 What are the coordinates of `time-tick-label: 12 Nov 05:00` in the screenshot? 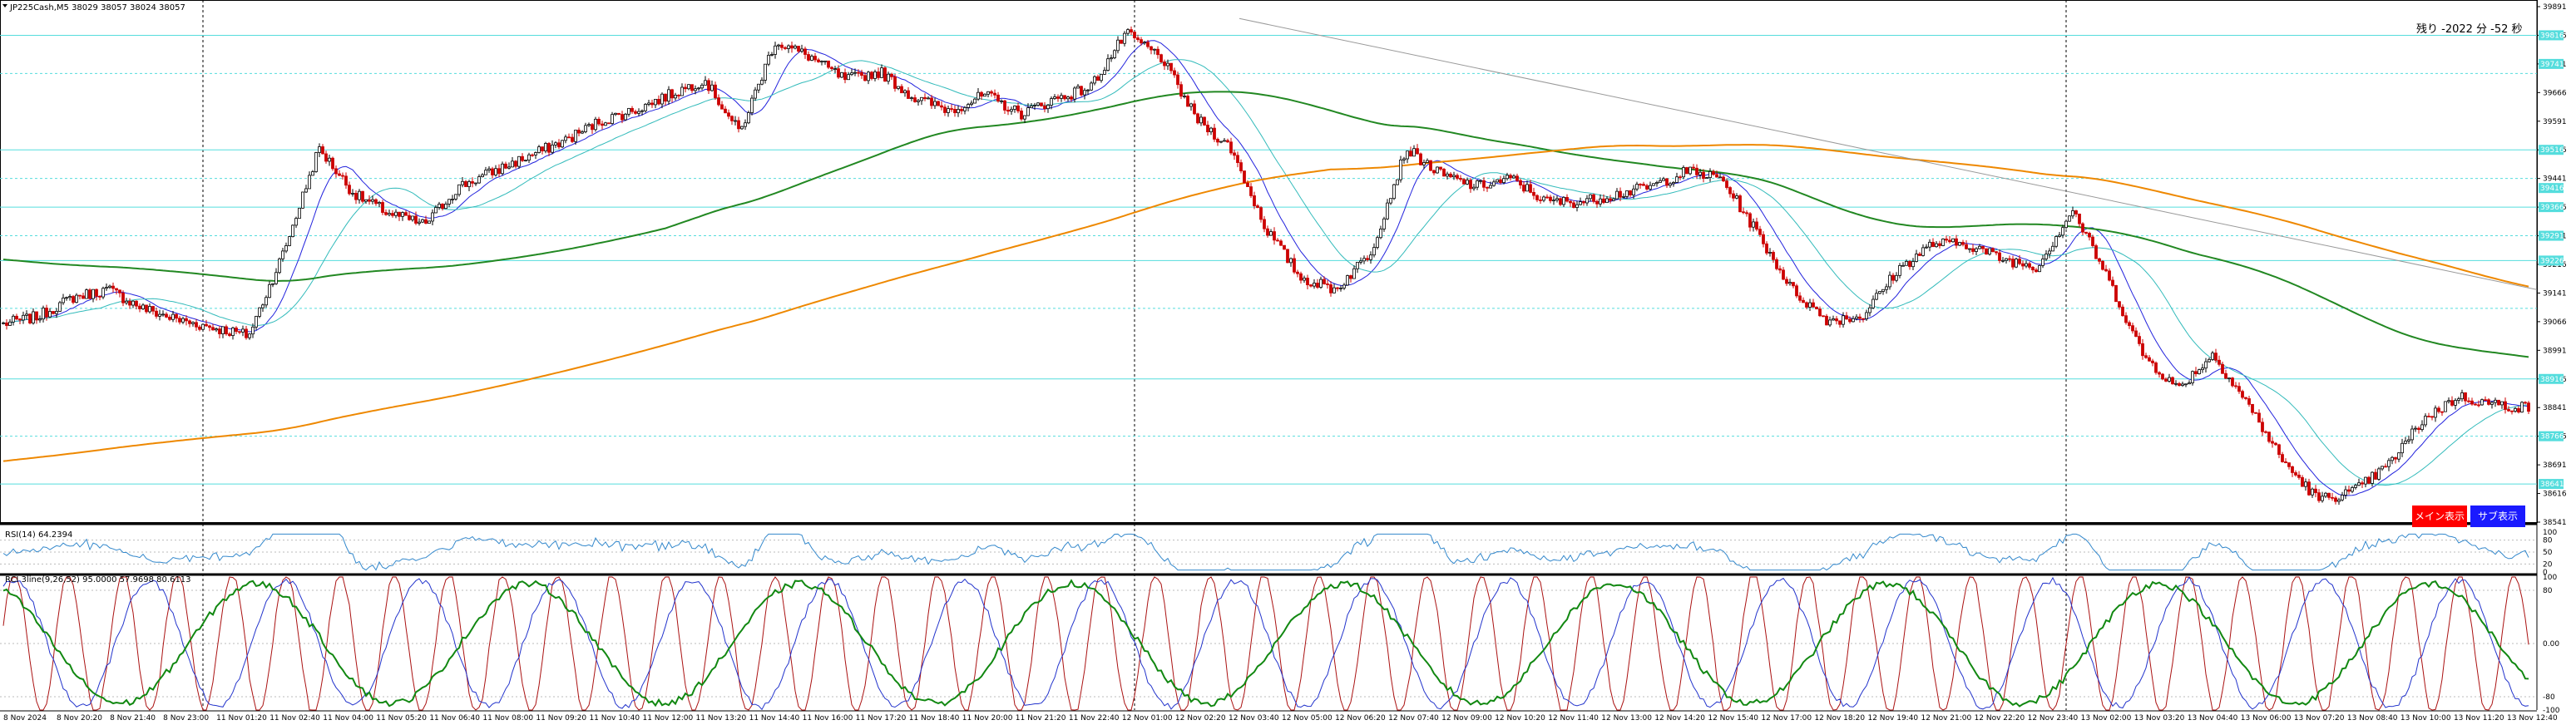 It's located at (1307, 718).